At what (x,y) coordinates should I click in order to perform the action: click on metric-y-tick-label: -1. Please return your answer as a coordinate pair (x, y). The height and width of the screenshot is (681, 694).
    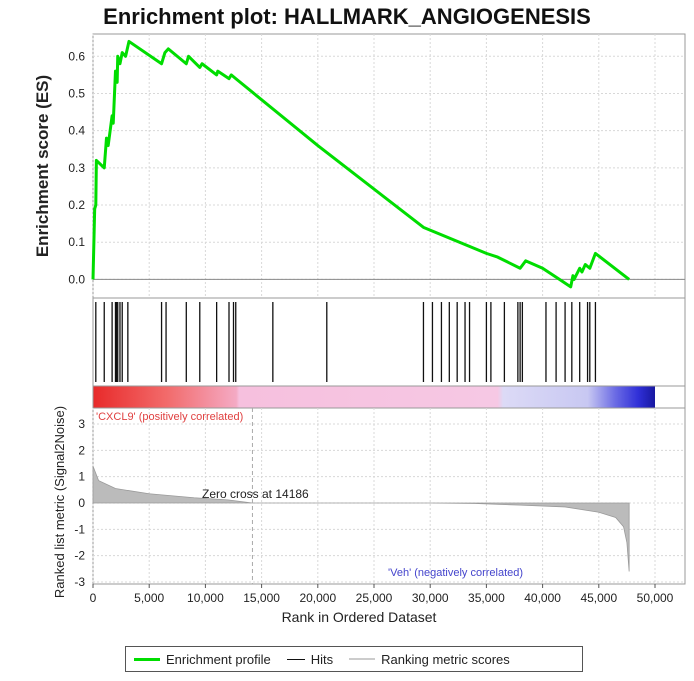
    Looking at the image, I should click on (79, 529).